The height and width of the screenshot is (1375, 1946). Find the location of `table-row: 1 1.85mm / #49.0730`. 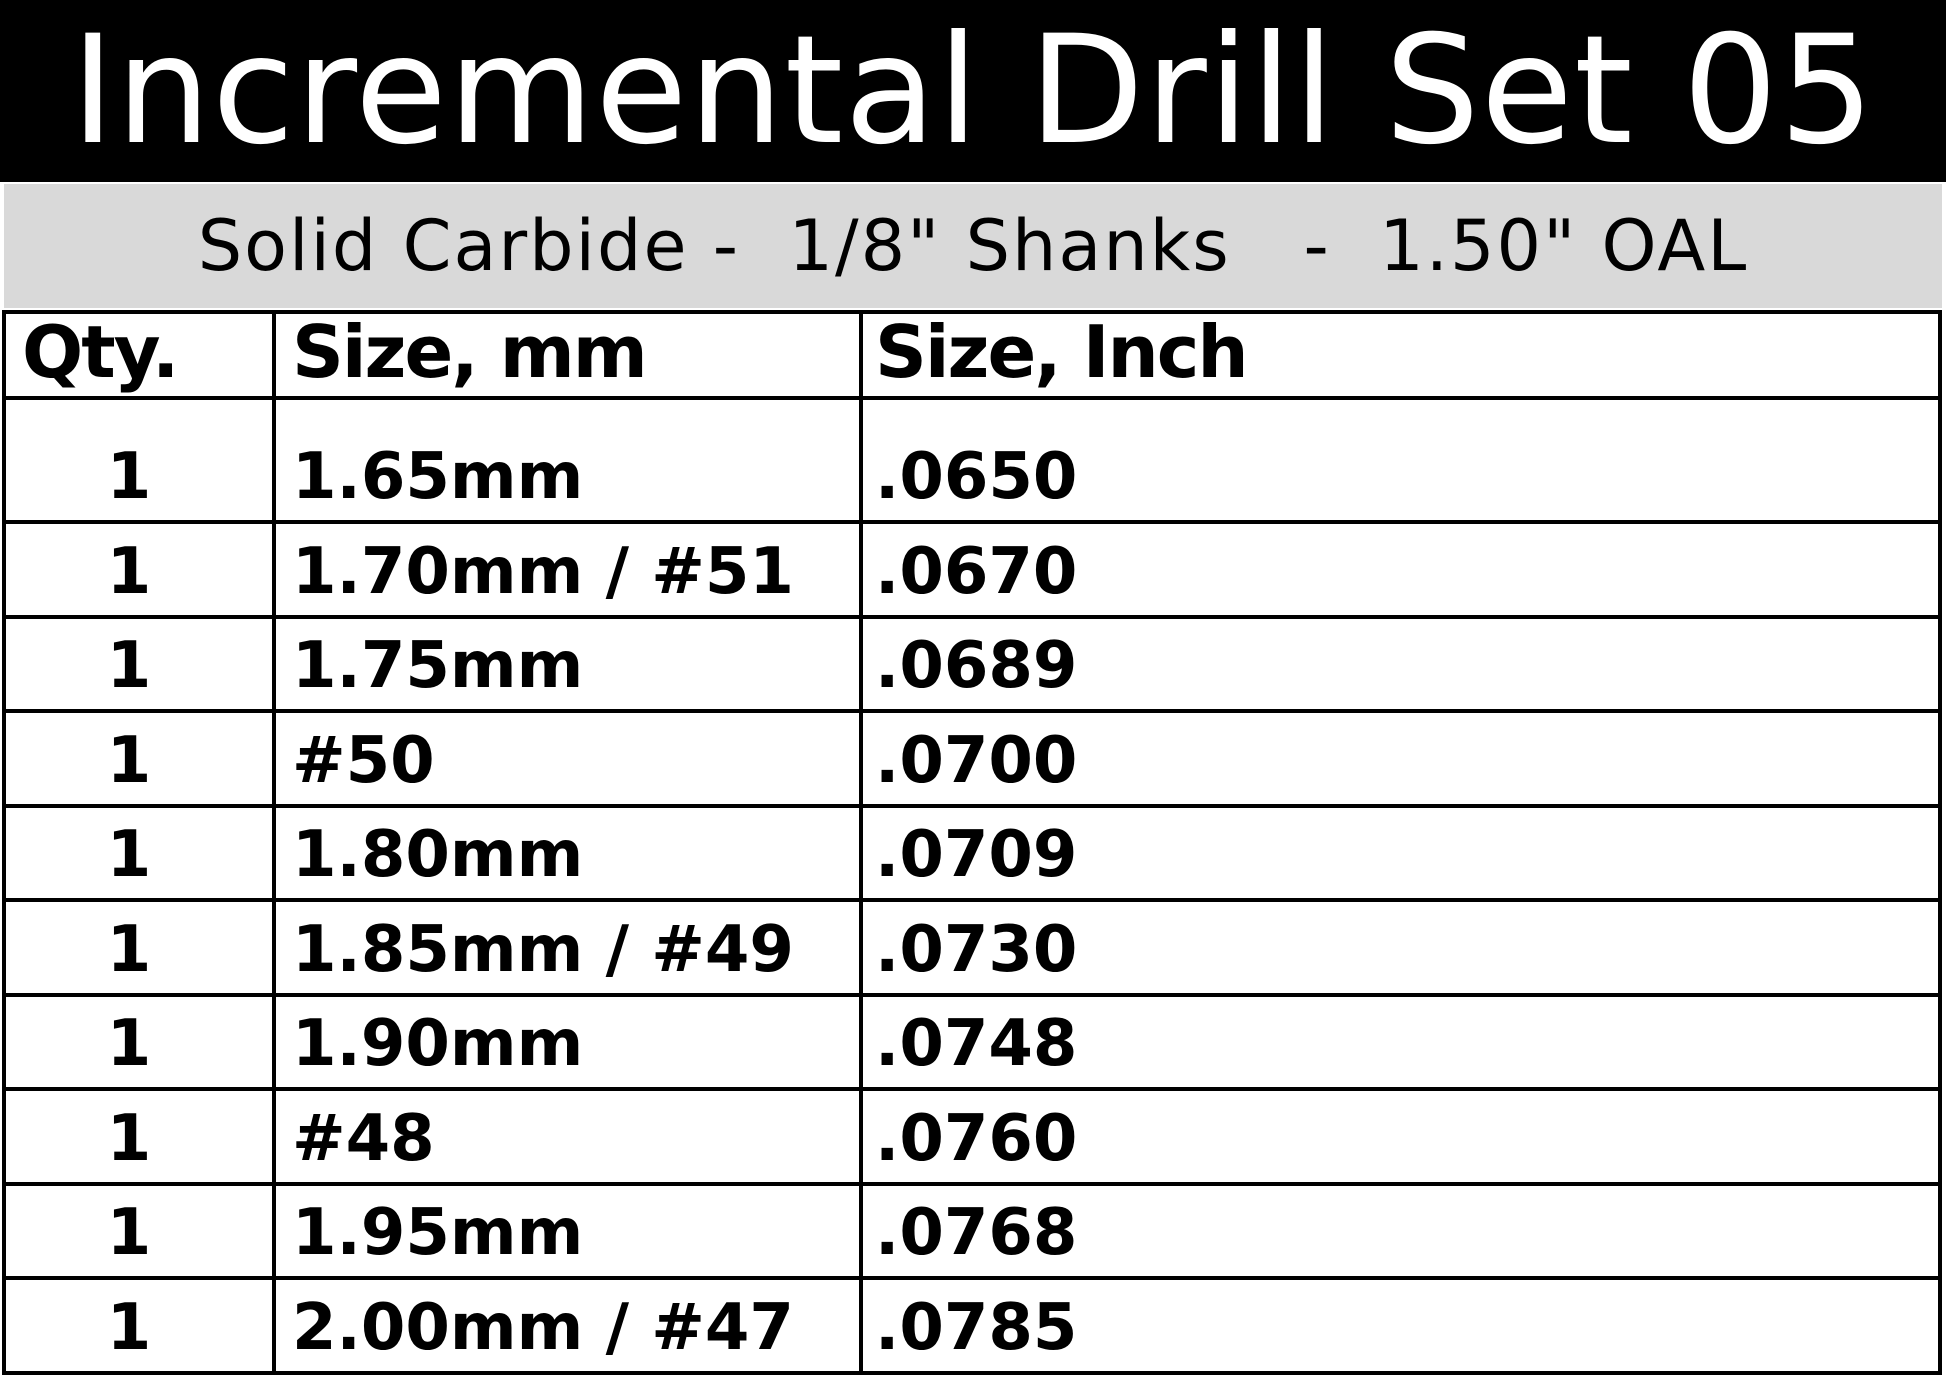

table-row: 1 1.85mm / #49.0730 is located at coordinates (972, 949).